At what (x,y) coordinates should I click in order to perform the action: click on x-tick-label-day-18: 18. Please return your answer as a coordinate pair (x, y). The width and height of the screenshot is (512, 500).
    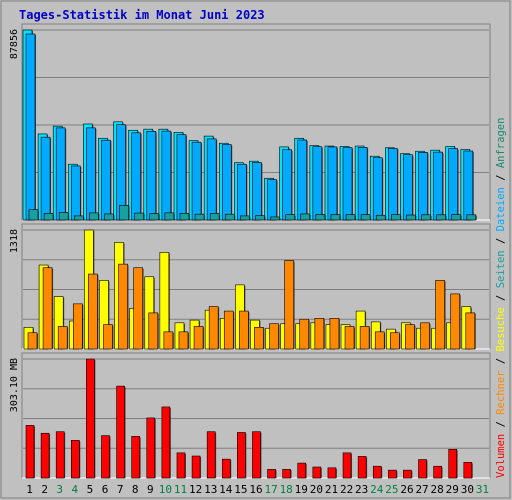
    Looking at the image, I should click on (286, 489).